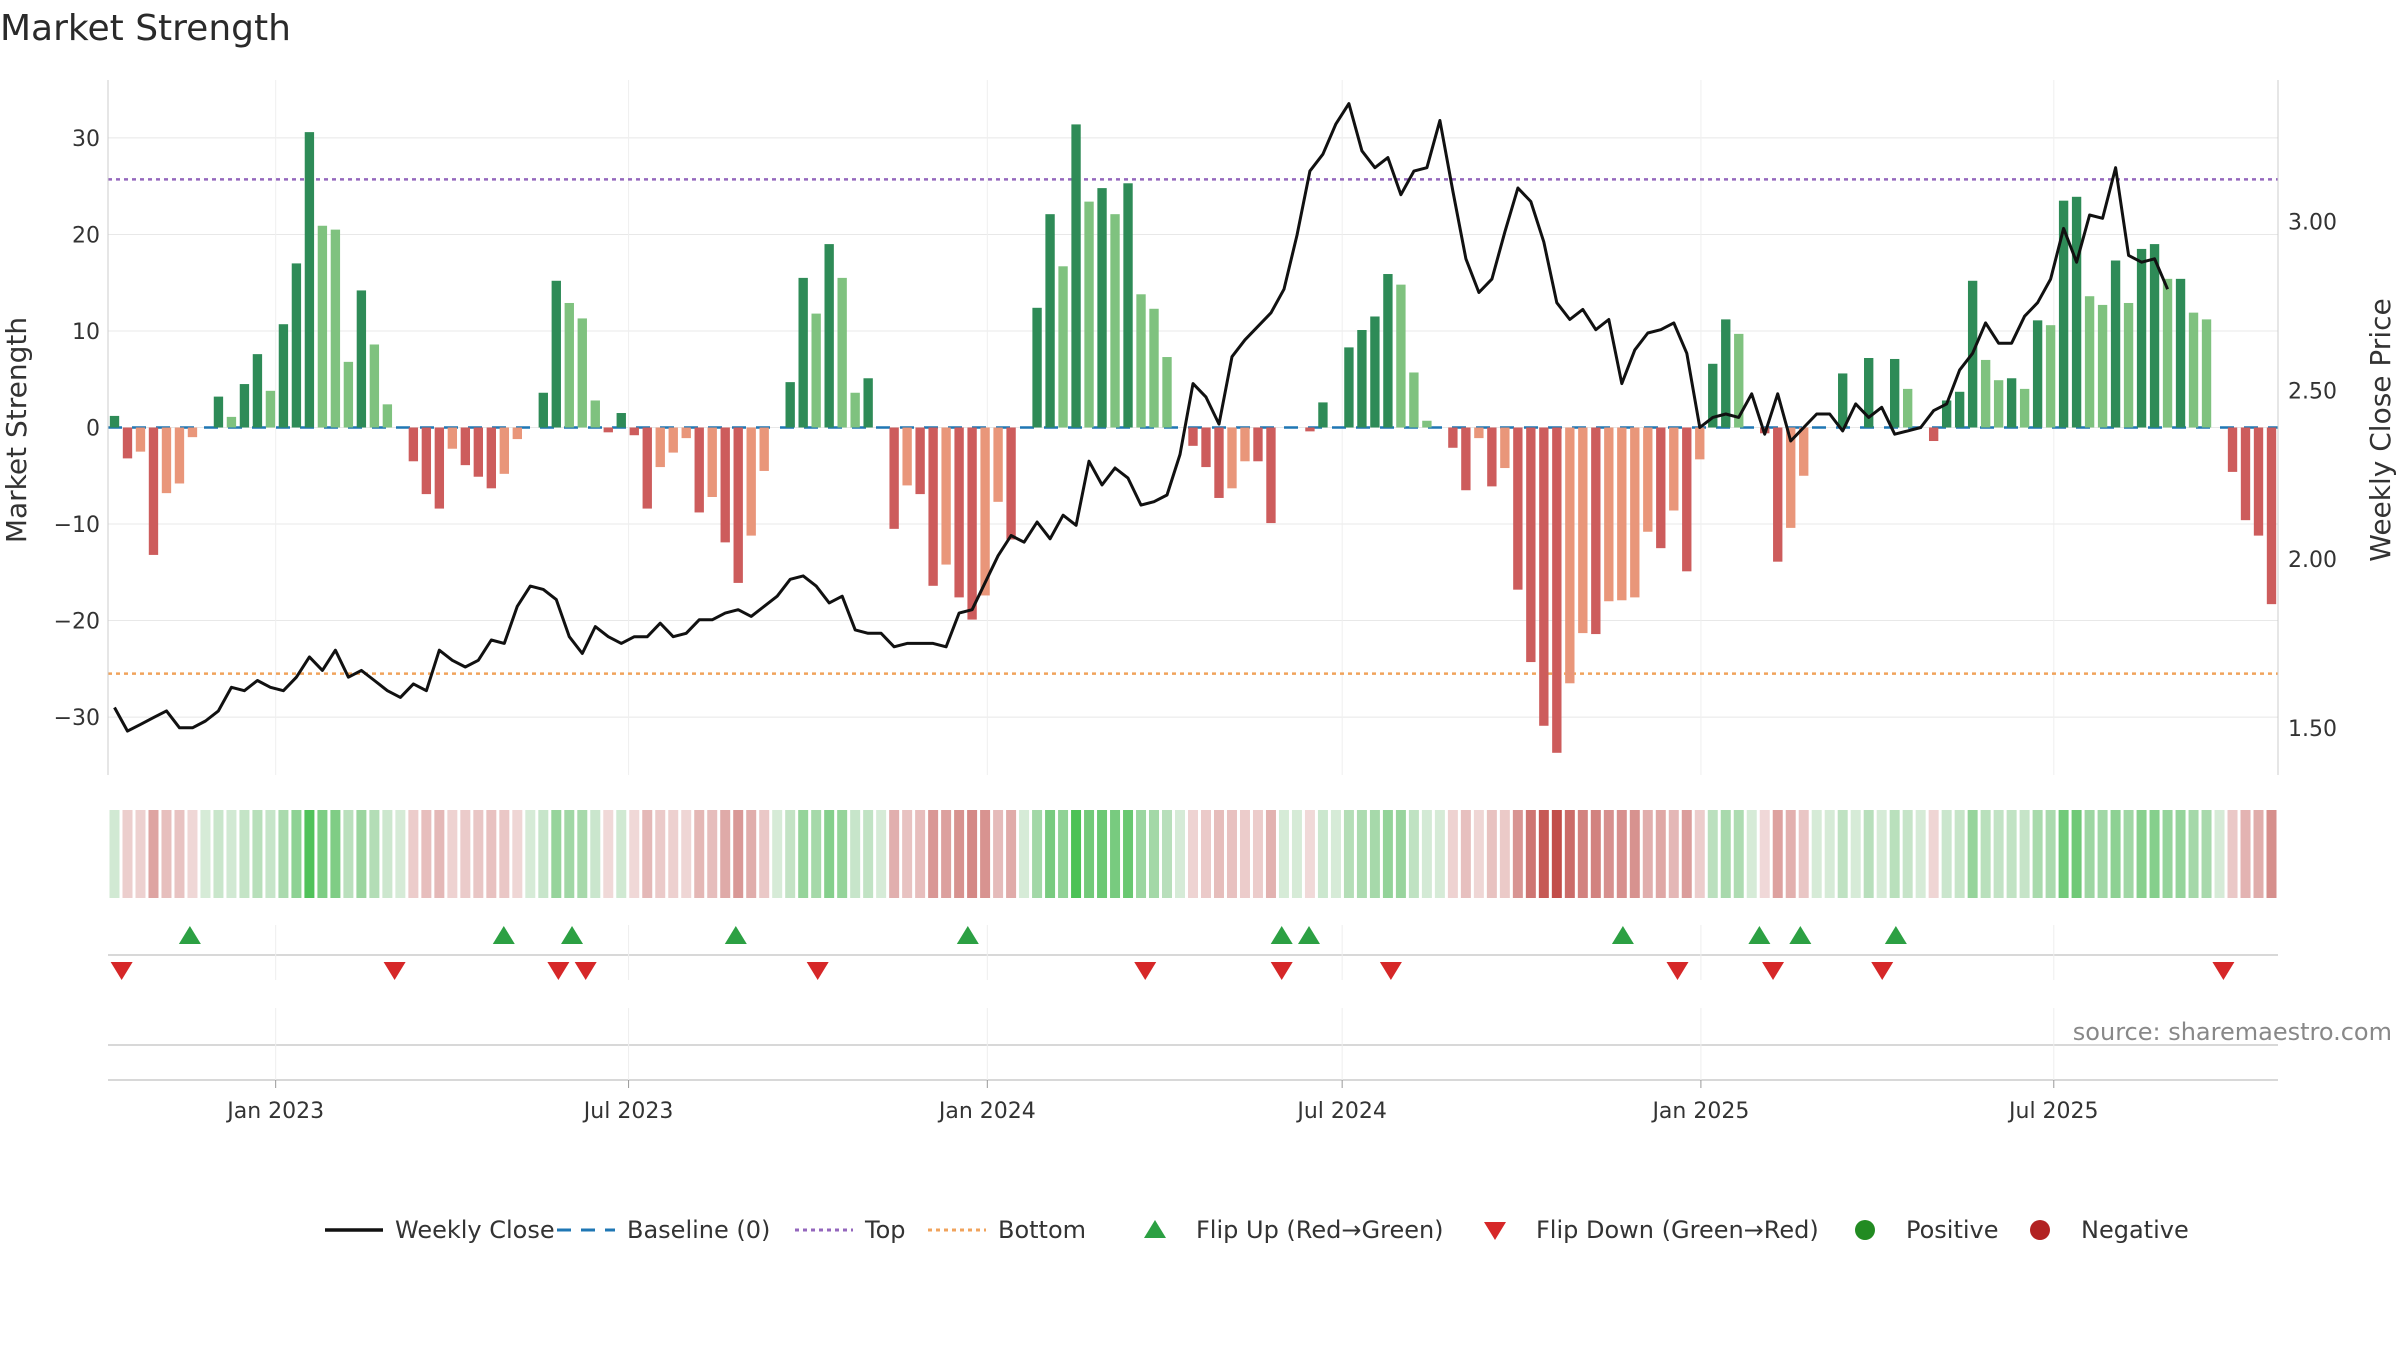 The width and height of the screenshot is (2400, 1350). Describe the element at coordinates (77, 525) in the screenshot. I see `left-tick-label: −10` at that location.